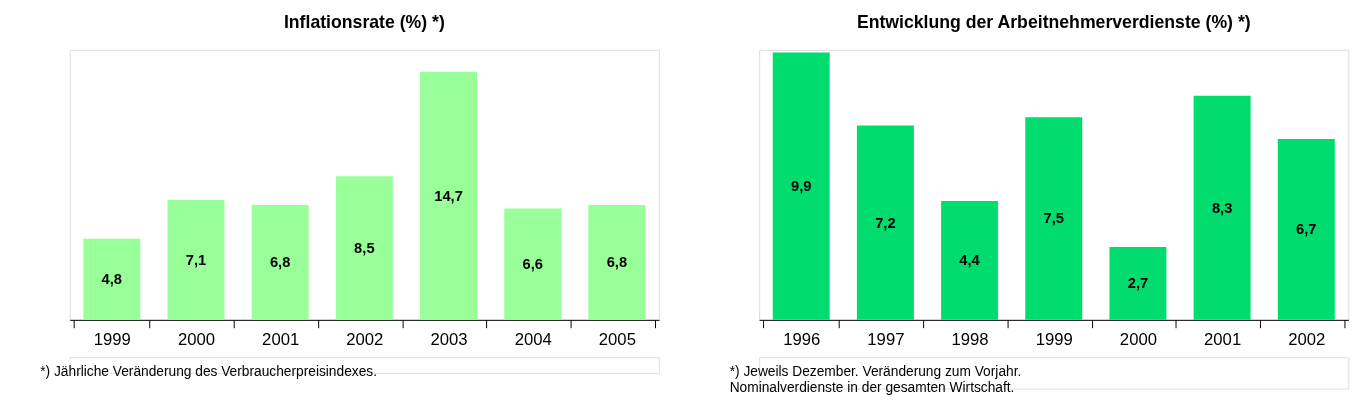 The image size is (1369, 409). I want to click on chart-title: Inflationsrate (%) *), so click(364, 22).